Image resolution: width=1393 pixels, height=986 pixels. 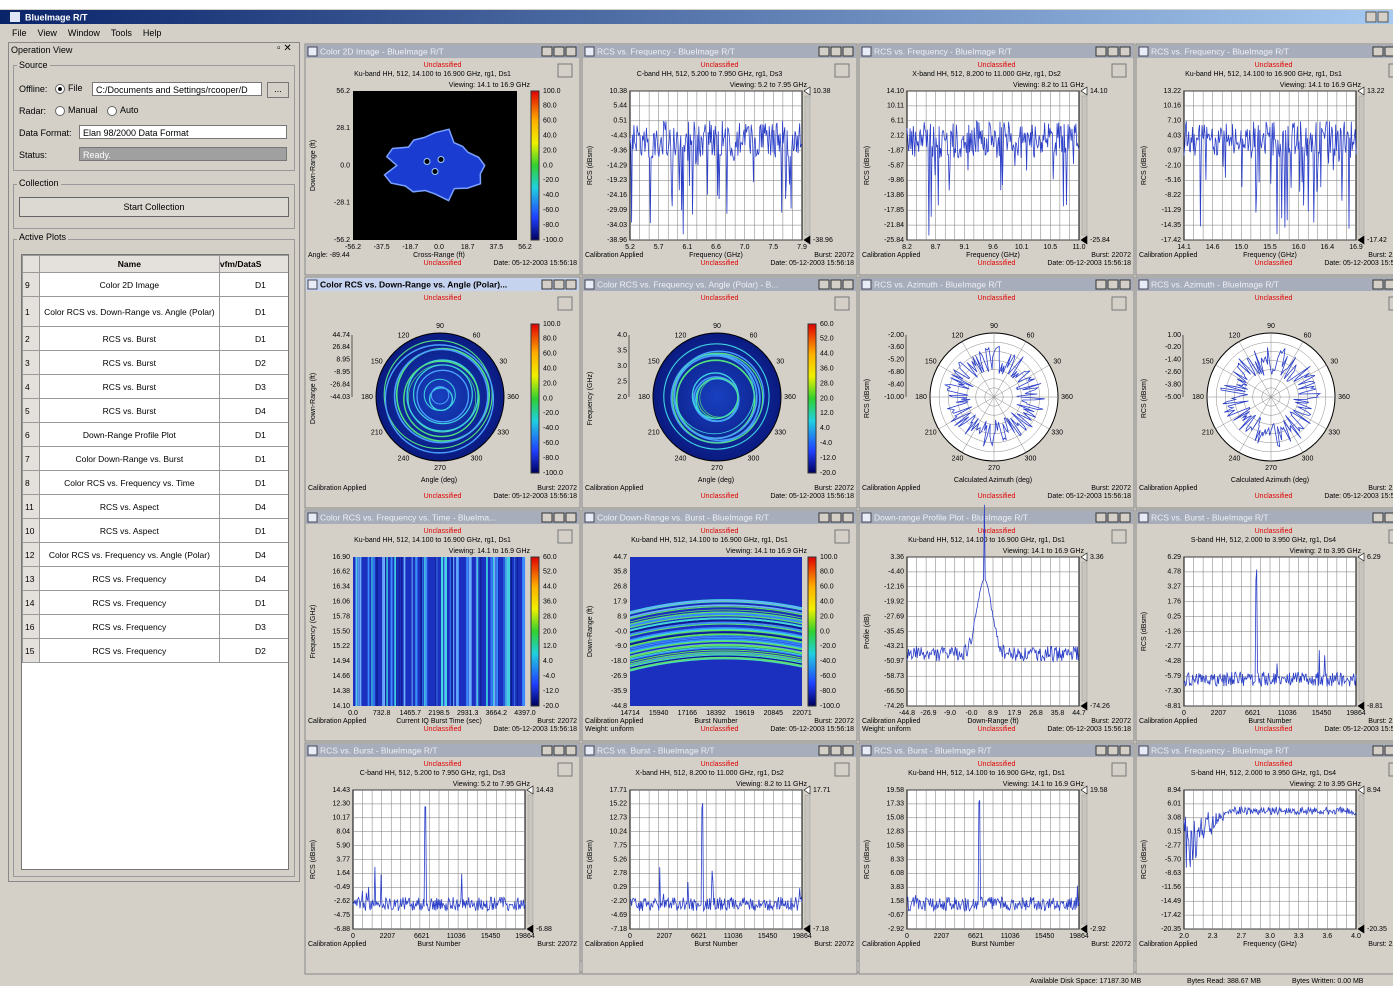 What do you see at coordinates (155, 650) in the screenshot?
I see `plot-row: 15 RCS vs. Frequency D2` at bounding box center [155, 650].